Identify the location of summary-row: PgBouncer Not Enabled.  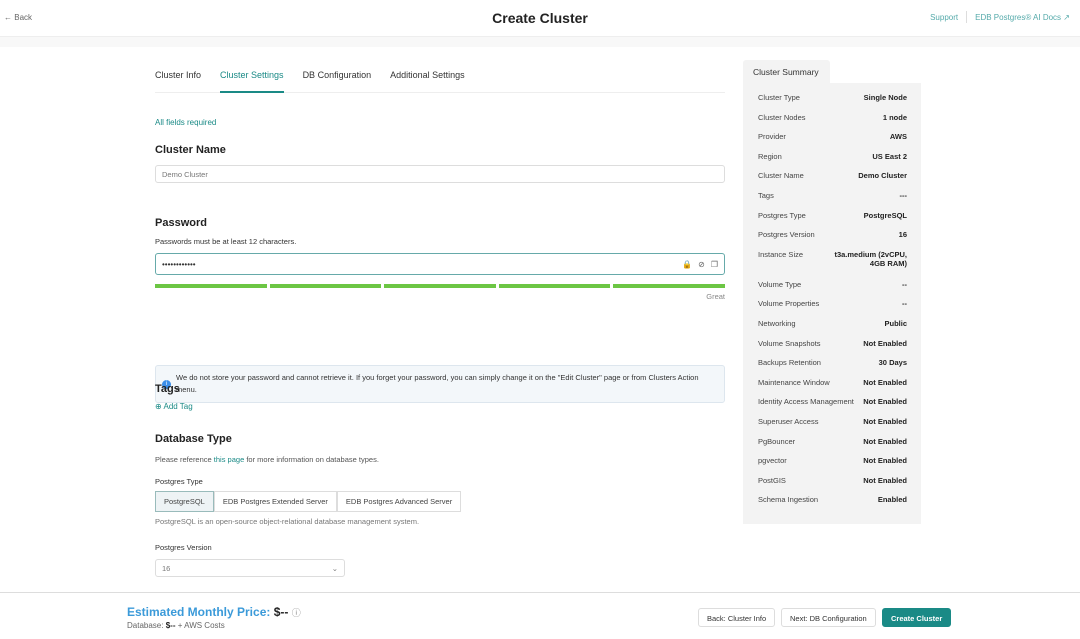
(832, 447).